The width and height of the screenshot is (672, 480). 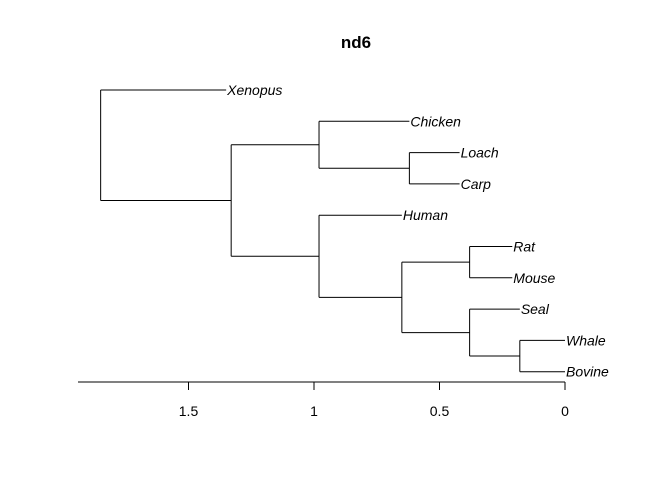 What do you see at coordinates (586, 340) in the screenshot?
I see `tip-label-whale: Whale` at bounding box center [586, 340].